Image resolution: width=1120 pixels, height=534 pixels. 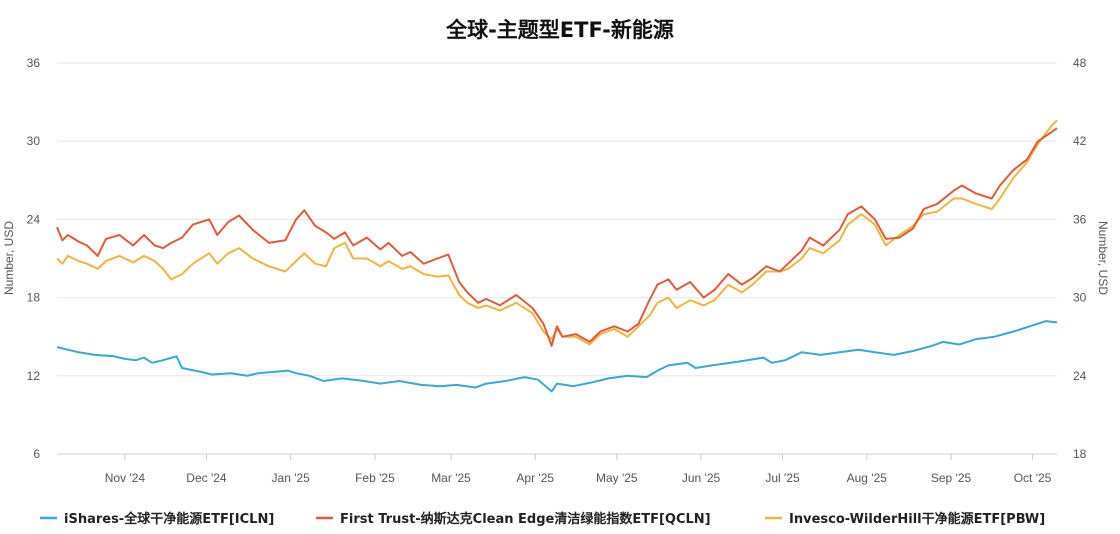 I want to click on y-left-tick-label: 6, so click(x=36, y=454).